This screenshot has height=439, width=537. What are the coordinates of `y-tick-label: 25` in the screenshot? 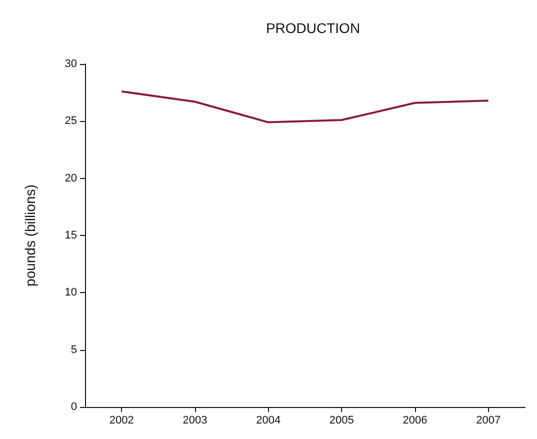 It's located at (70, 121).